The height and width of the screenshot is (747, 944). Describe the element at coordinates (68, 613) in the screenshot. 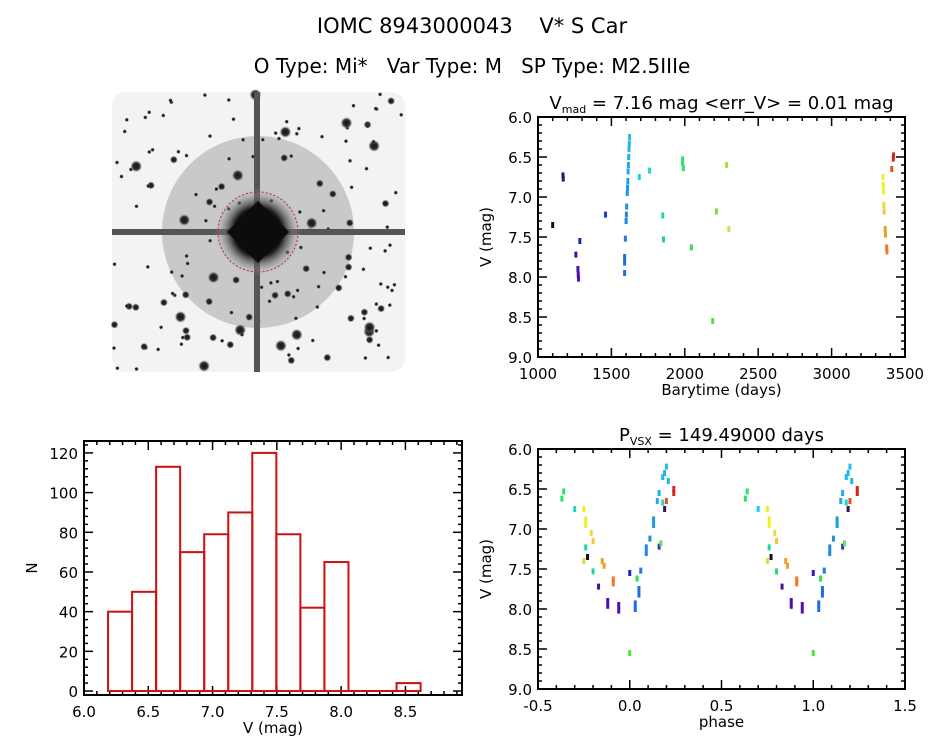

I see `y-tick-label: 40` at that location.